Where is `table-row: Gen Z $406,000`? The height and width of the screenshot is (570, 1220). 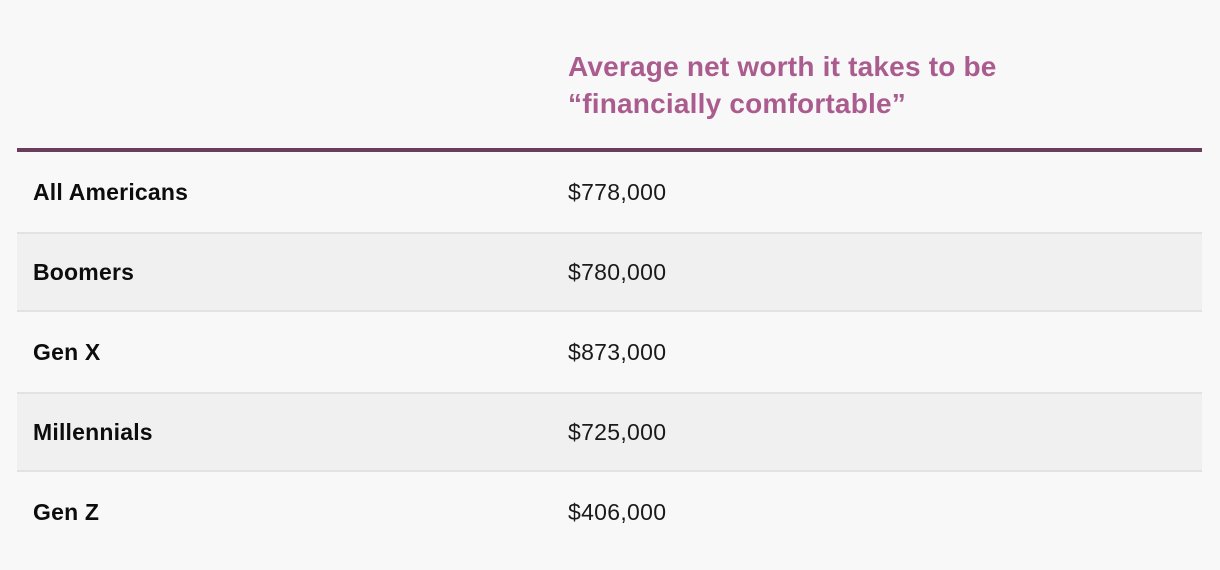 table-row: Gen Z $406,000 is located at coordinates (609, 512).